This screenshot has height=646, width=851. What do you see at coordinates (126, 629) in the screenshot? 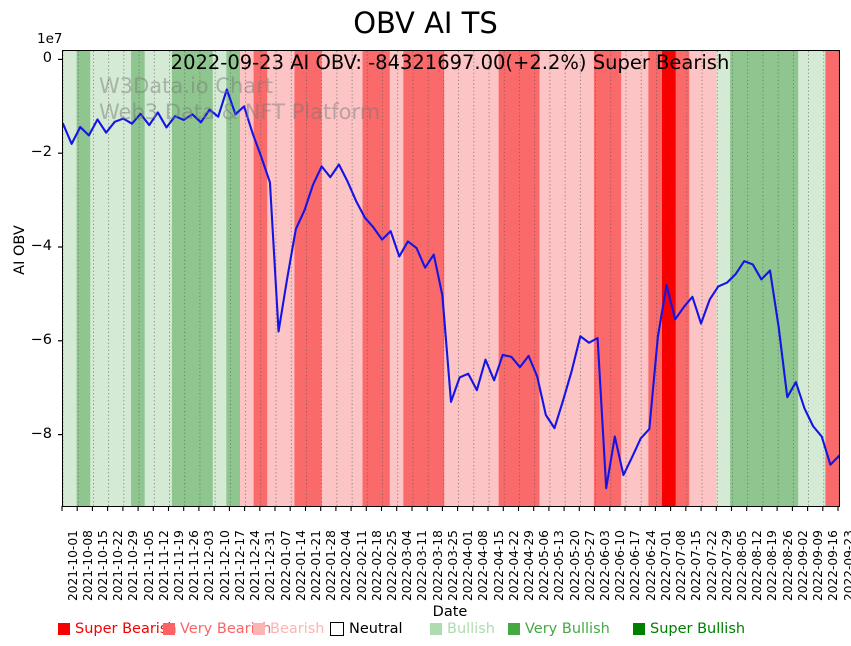
I see `legend-label: Super Bearish` at bounding box center [126, 629].